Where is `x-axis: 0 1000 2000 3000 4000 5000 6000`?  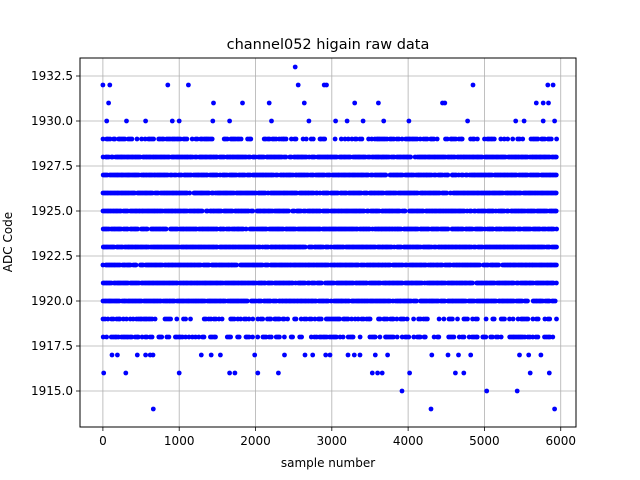 x-axis: 0 1000 2000 3000 4000 5000 6000 is located at coordinates (337, 437).